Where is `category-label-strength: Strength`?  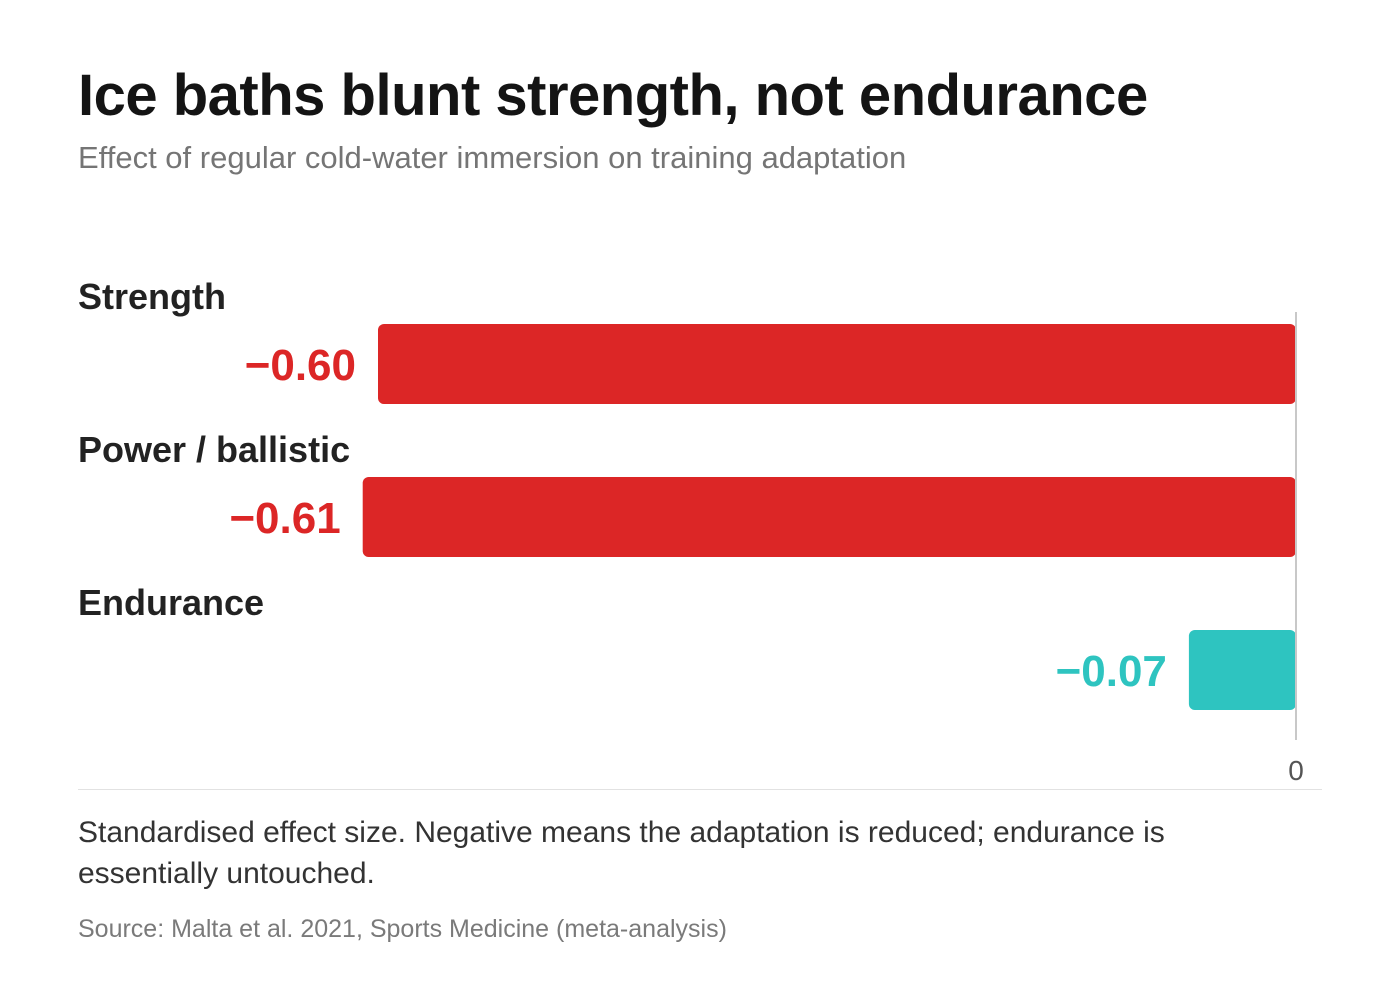 category-label-strength: Strength is located at coordinates (152, 296).